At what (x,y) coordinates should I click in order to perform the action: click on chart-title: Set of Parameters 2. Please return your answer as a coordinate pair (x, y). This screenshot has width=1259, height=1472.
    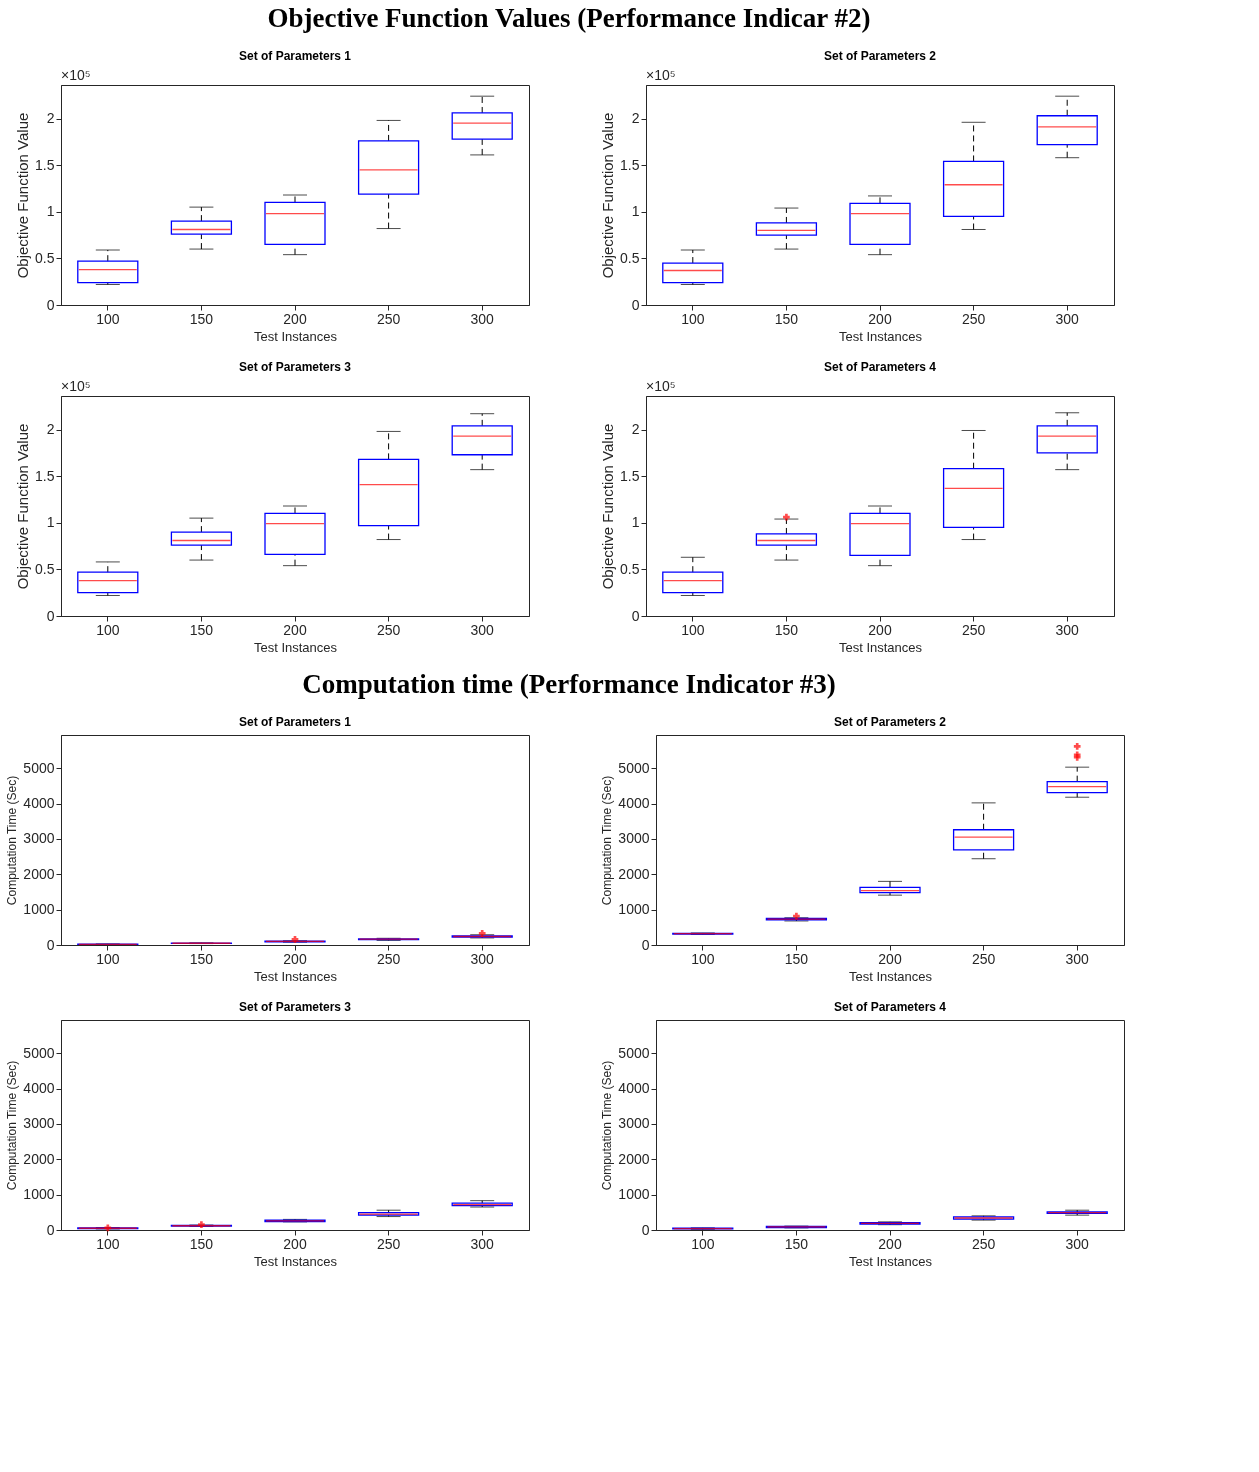
    Looking at the image, I should click on (890, 722).